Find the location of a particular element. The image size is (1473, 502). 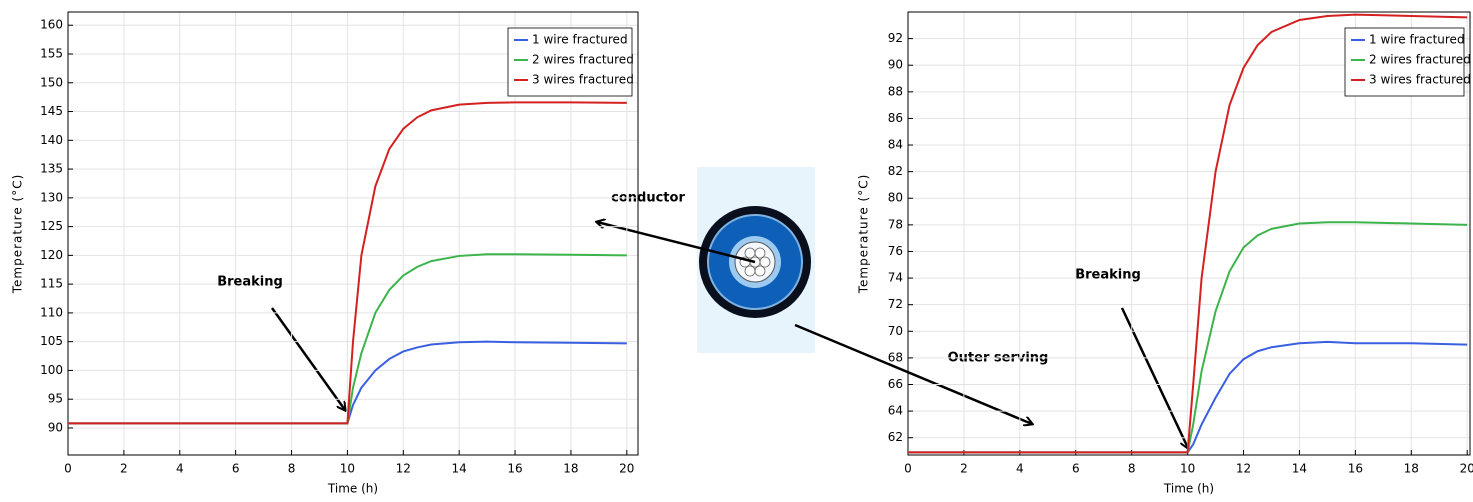

y-tick-label: 70 is located at coordinates (895, 331).